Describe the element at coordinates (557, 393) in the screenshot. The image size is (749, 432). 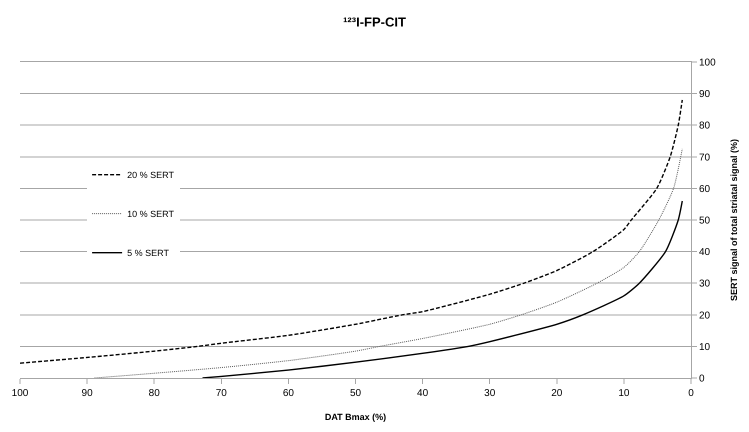
I see `x-tick-label: 20` at that location.